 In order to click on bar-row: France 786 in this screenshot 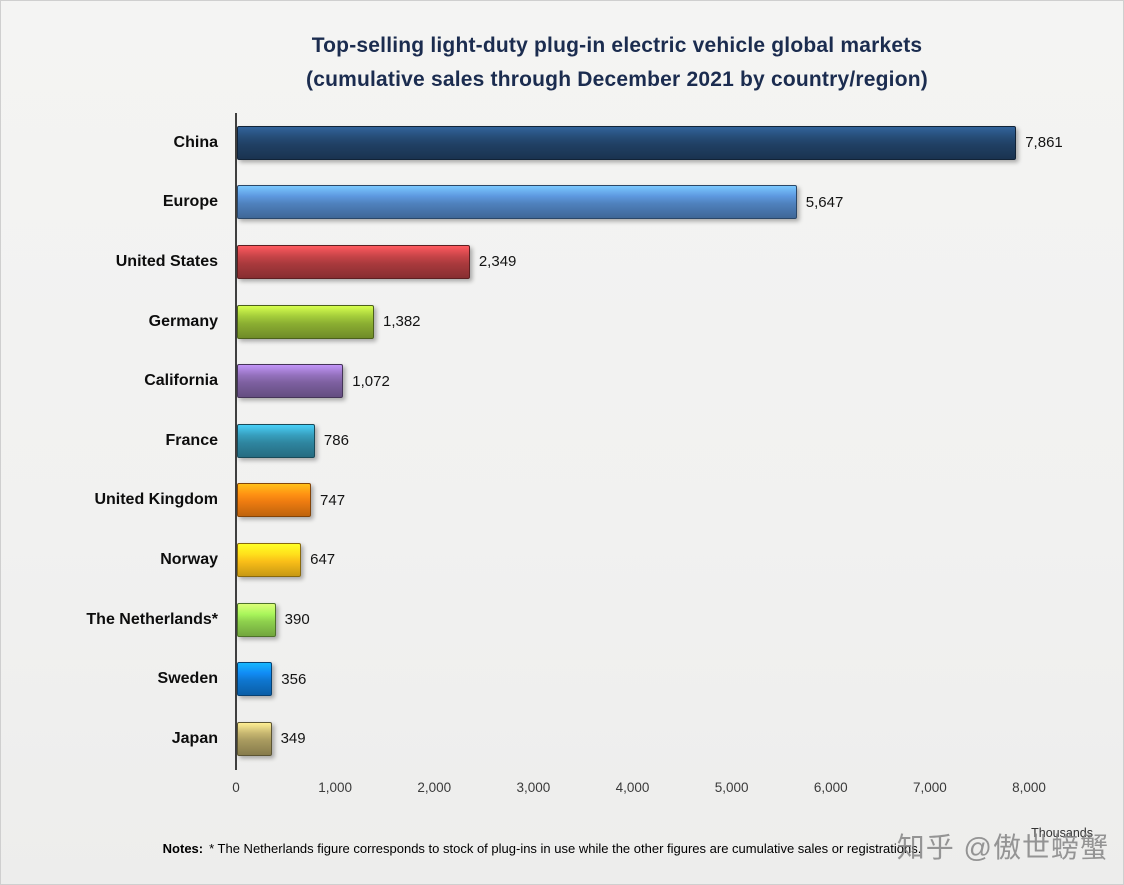, I will do `click(562, 441)`.